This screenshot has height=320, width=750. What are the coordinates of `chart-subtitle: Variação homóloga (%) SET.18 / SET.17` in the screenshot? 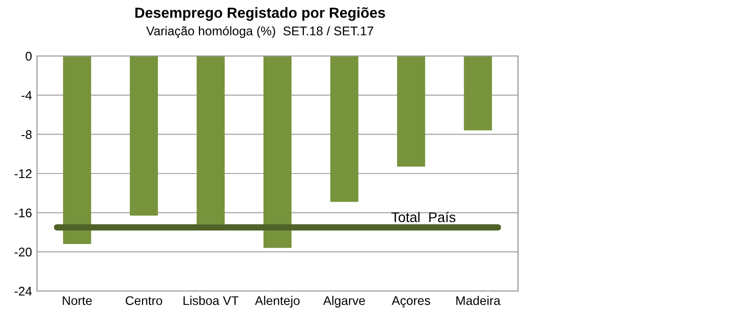 It's located at (260, 32).